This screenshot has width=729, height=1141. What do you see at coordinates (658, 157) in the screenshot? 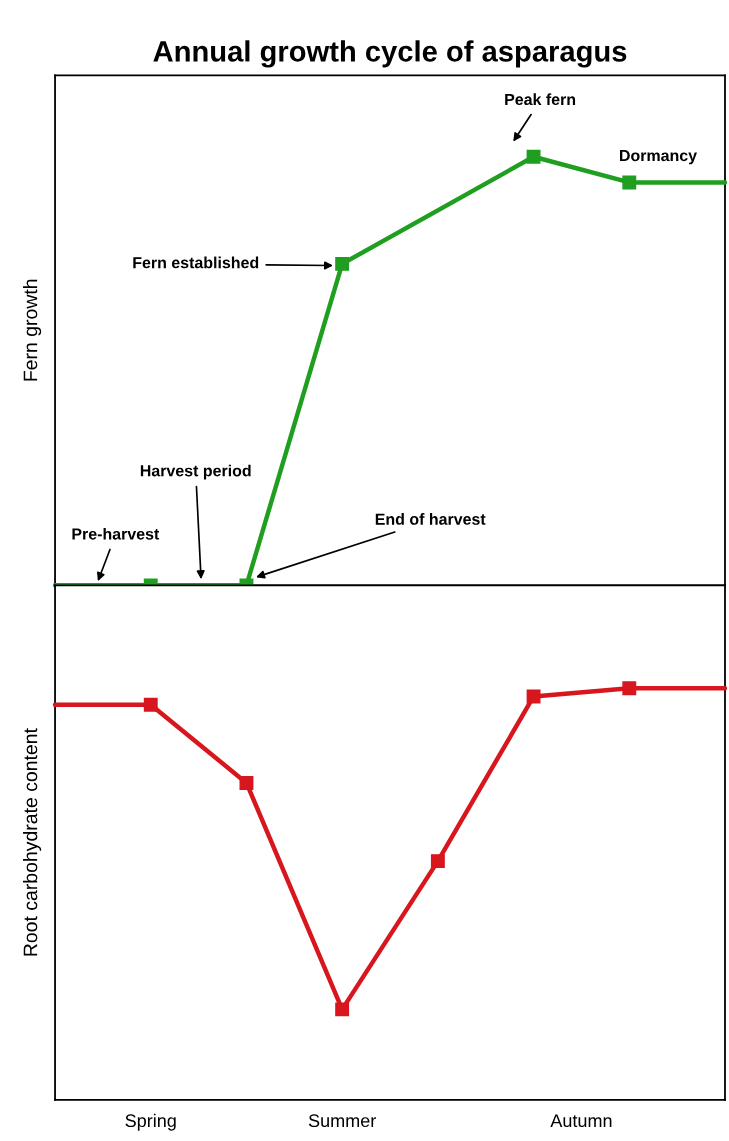
I see `annotation: Dormancy` at bounding box center [658, 157].